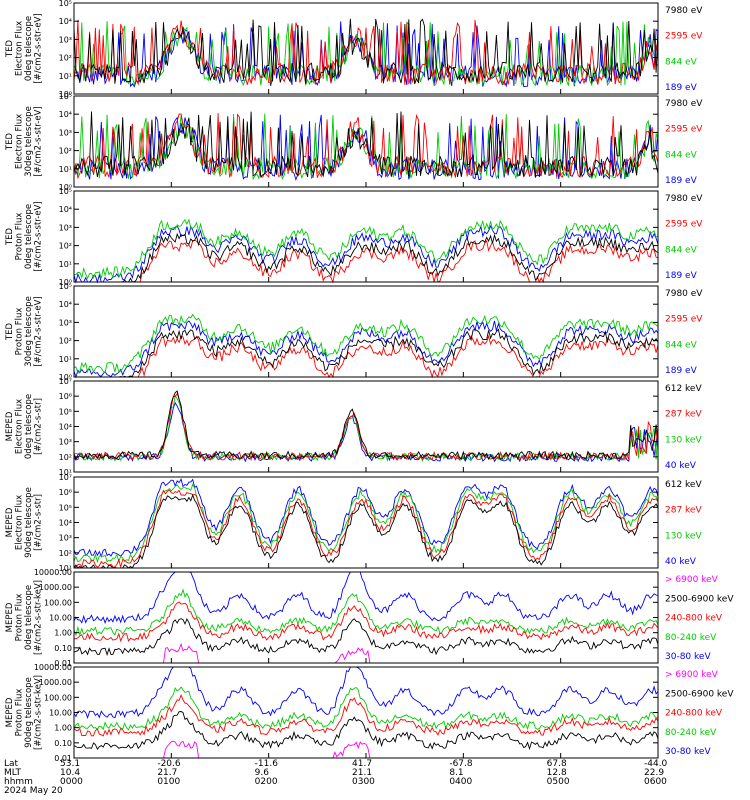  I want to click on footer-mlt: 21.7, so click(167, 773).